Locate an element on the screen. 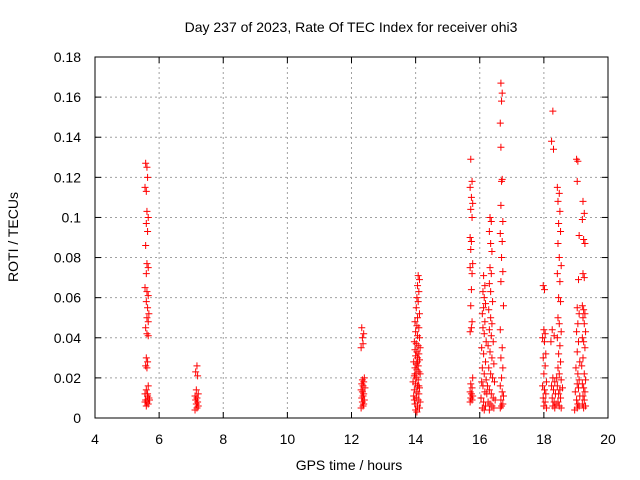 This screenshot has width=640, height=480. x-tick-label: 8 is located at coordinates (223, 439).